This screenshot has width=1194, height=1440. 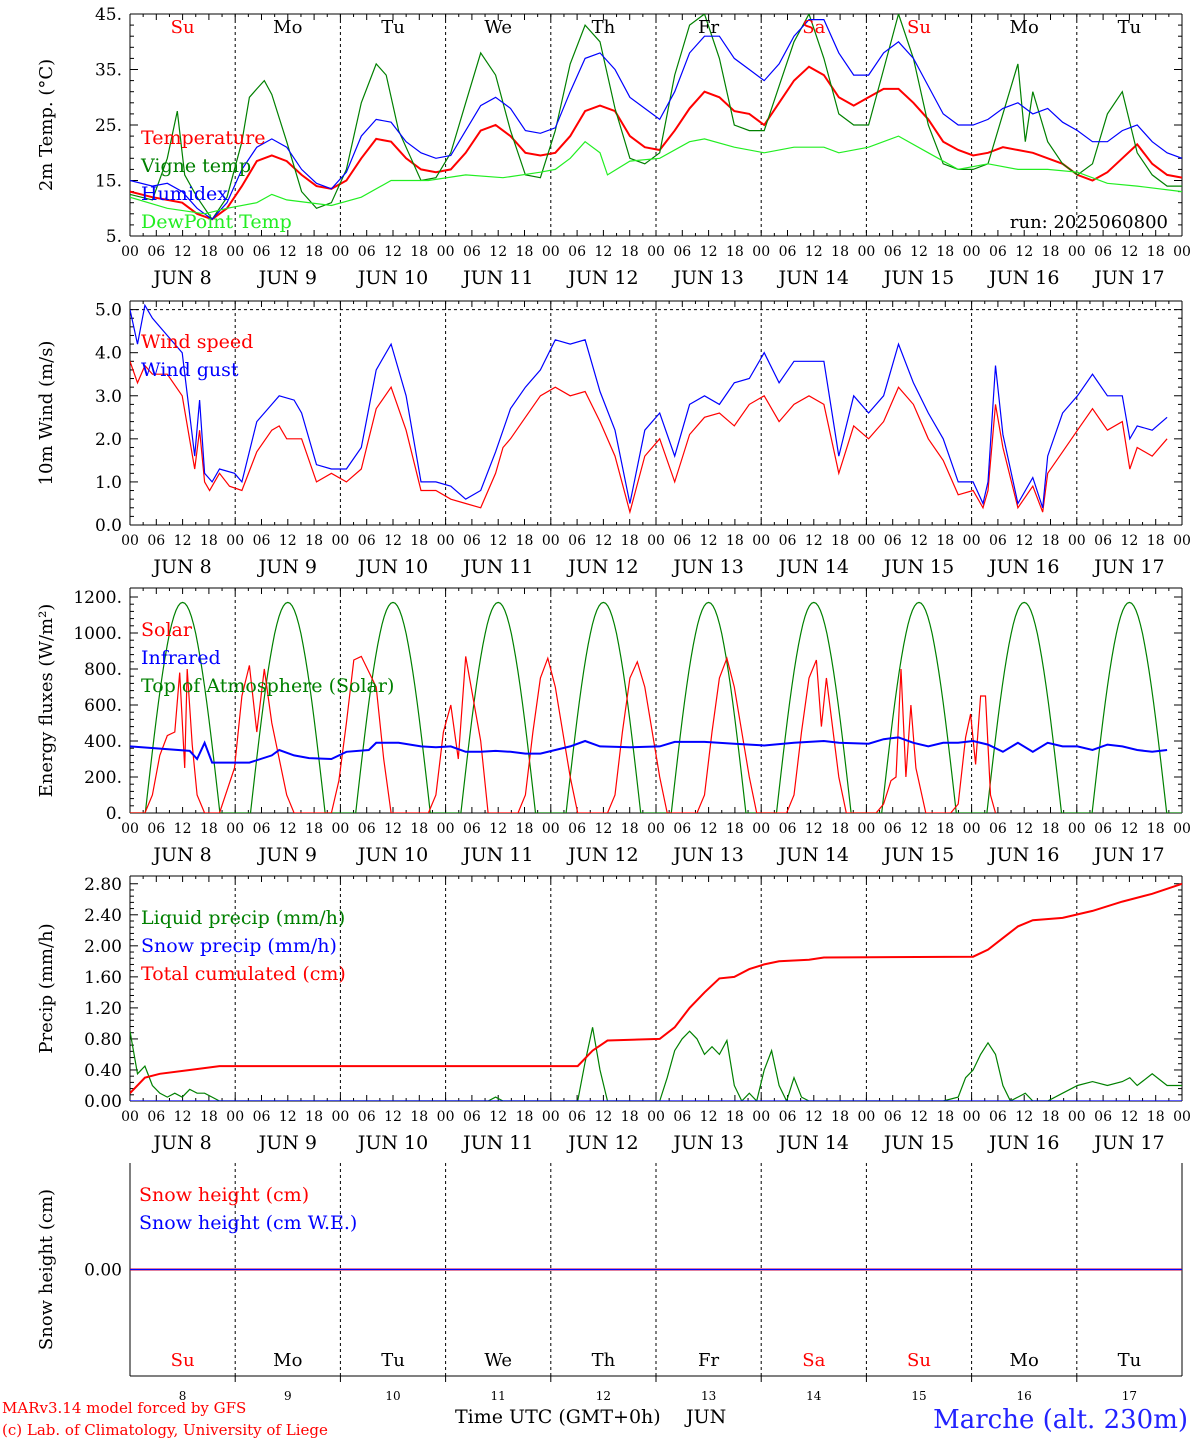 What do you see at coordinates (108, 311) in the screenshot?
I see `y-tick-label: 5.0` at bounding box center [108, 311].